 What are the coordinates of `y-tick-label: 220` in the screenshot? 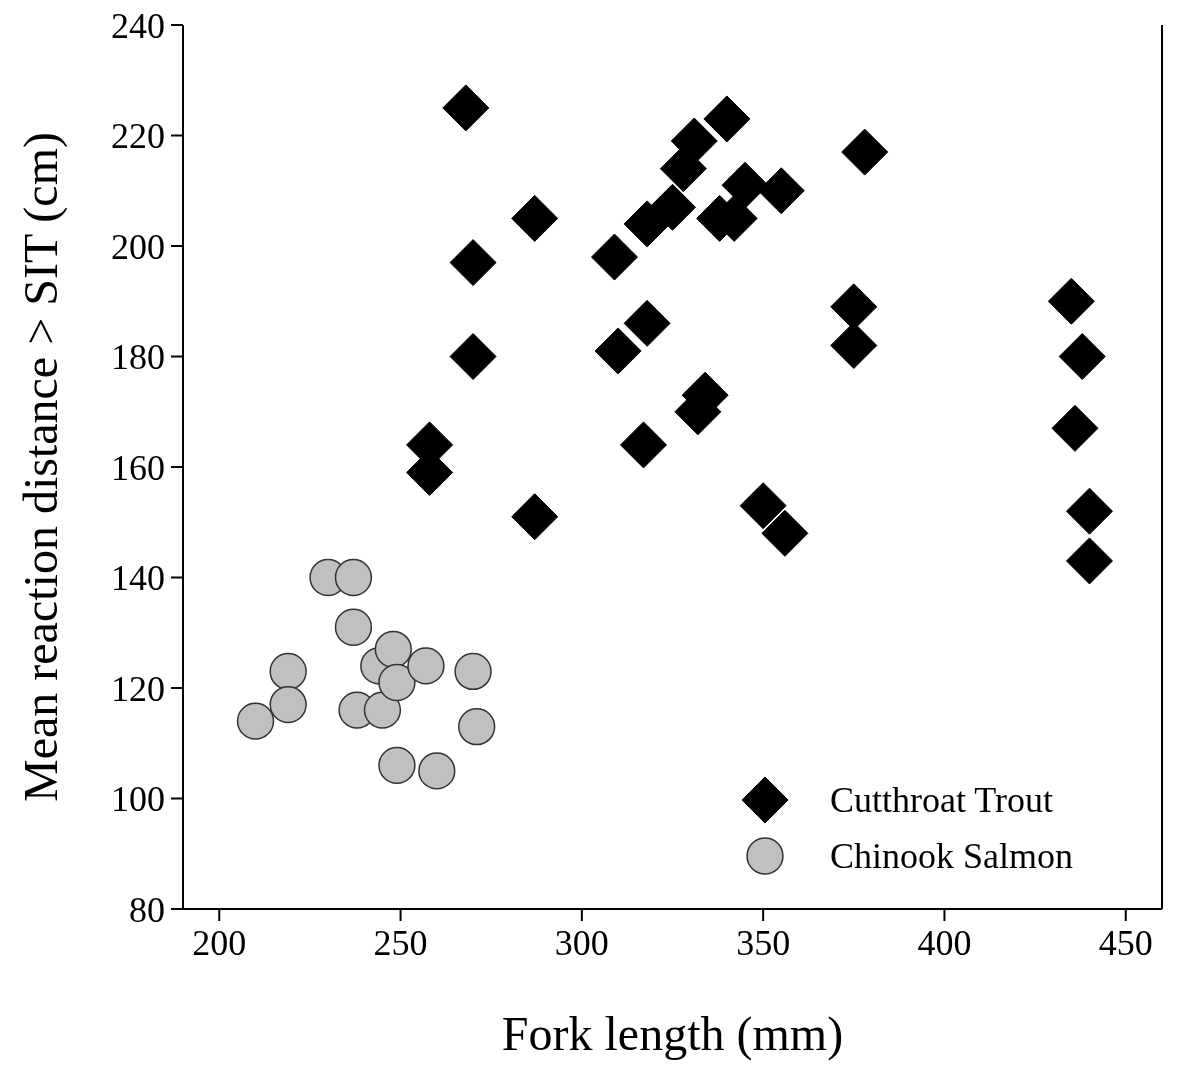 It's located at (138, 136).